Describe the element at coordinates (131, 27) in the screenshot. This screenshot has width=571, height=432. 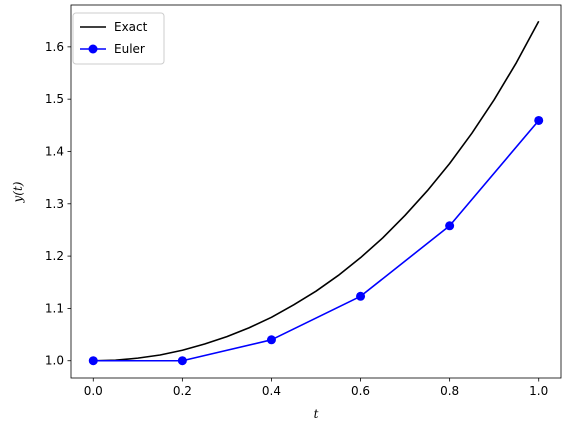
I see `legend-label-exact: Exact` at that location.